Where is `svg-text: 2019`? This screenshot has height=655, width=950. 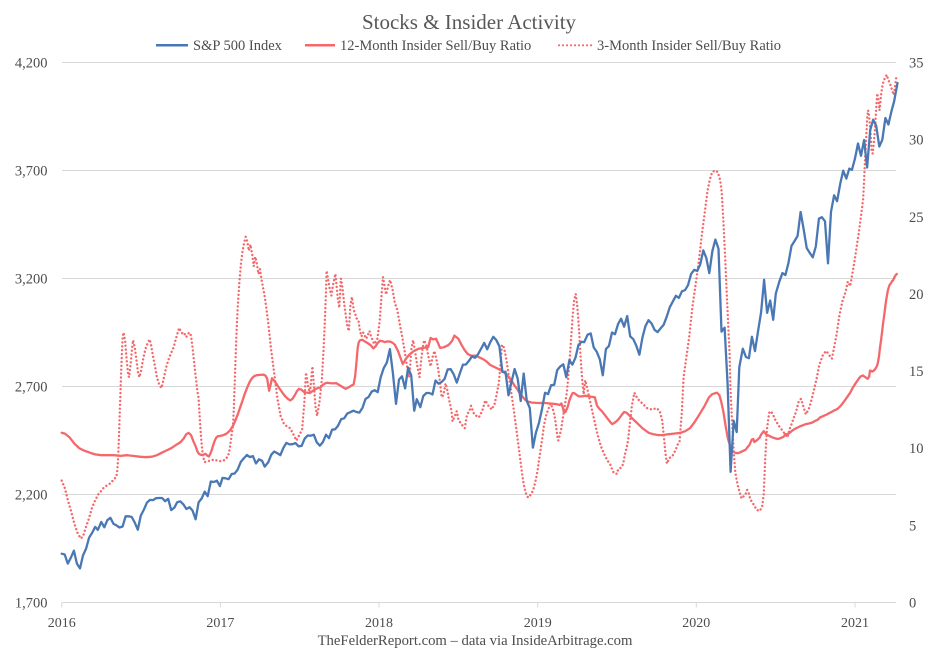
svg-text: 2019 is located at coordinates (538, 623).